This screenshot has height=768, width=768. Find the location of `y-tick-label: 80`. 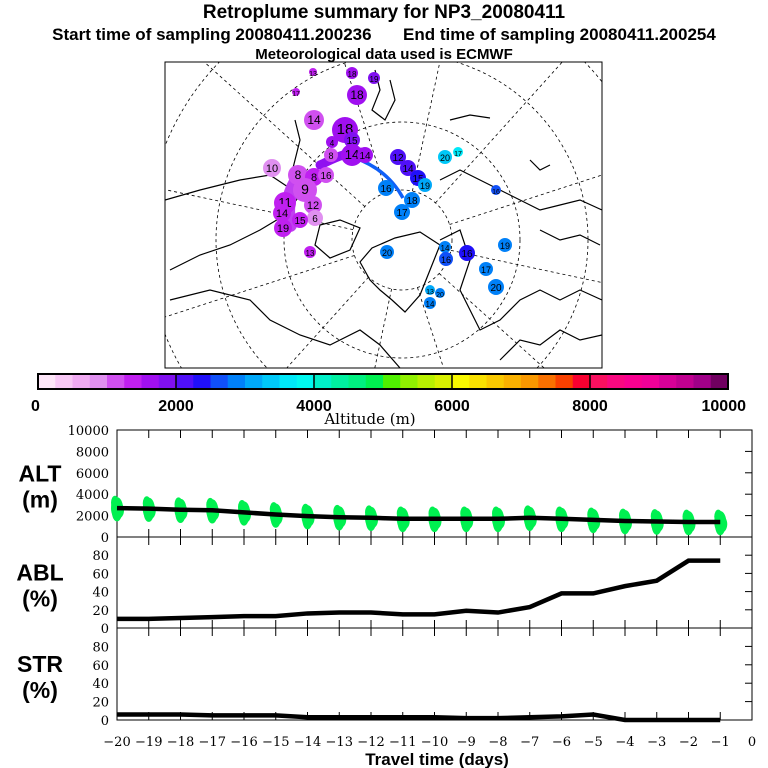

y-tick-label: 80 is located at coordinates (100, 556).